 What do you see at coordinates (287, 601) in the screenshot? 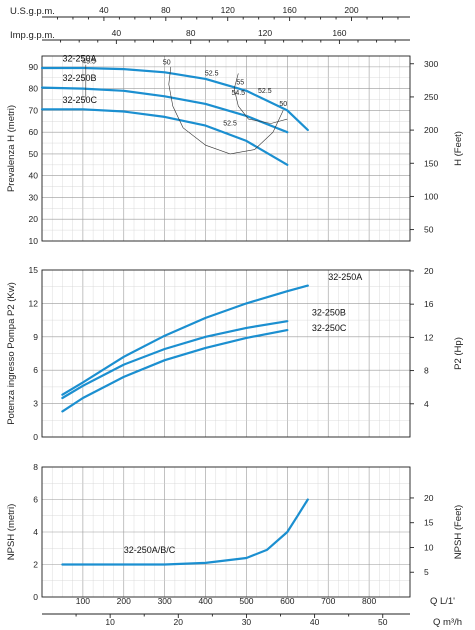
I see `x-tick-label: 600` at bounding box center [287, 601].